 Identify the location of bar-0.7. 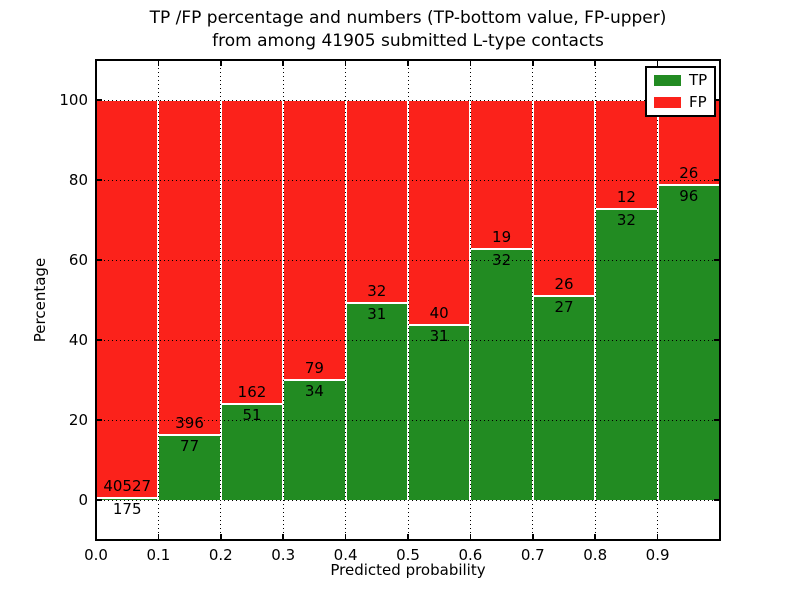
(564, 300).